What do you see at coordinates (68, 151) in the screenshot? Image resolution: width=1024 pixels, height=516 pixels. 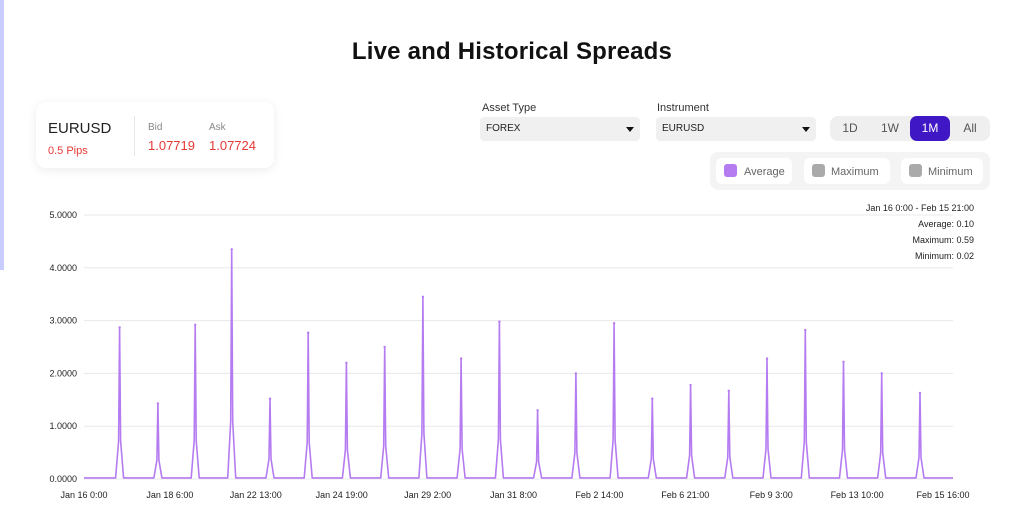 I see `quote-spread-pips: 0.5 Pips` at bounding box center [68, 151].